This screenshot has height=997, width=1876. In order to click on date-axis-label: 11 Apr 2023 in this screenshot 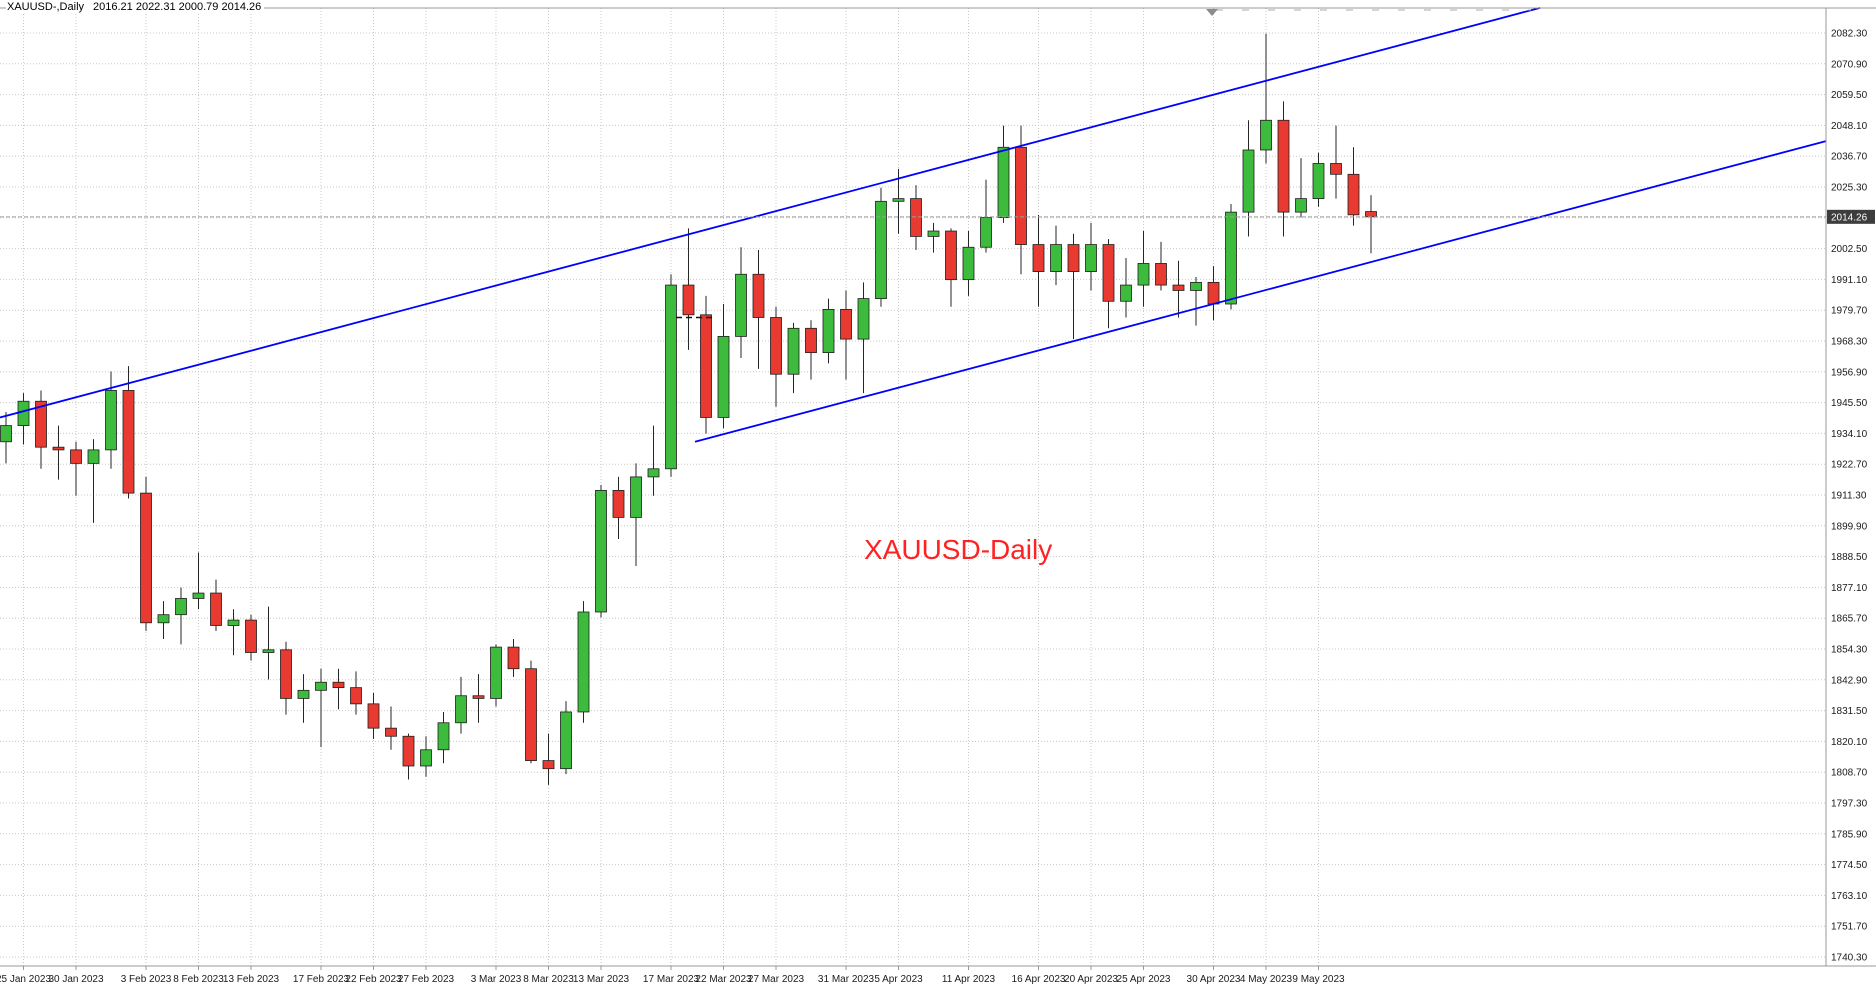, I will do `click(969, 979)`.